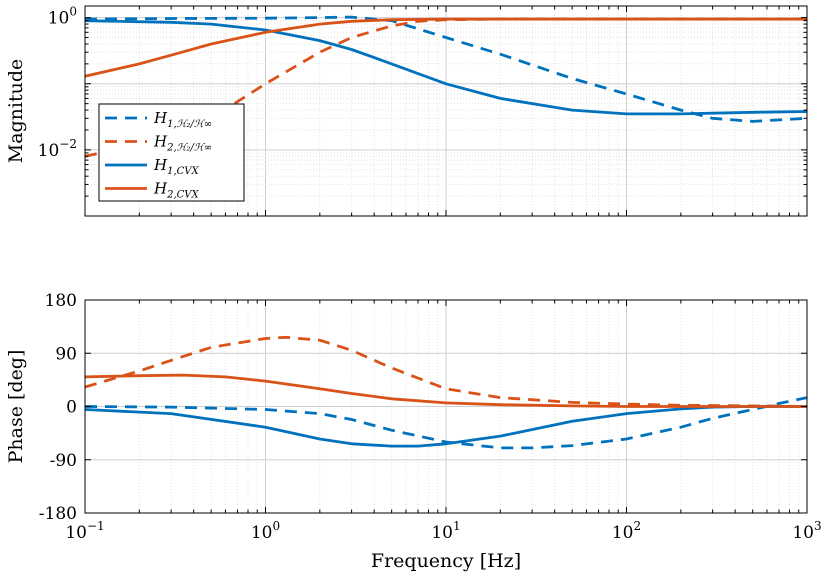  Describe the element at coordinates (626, 531) in the screenshot. I see `x-tick-label: 10²` at that location.